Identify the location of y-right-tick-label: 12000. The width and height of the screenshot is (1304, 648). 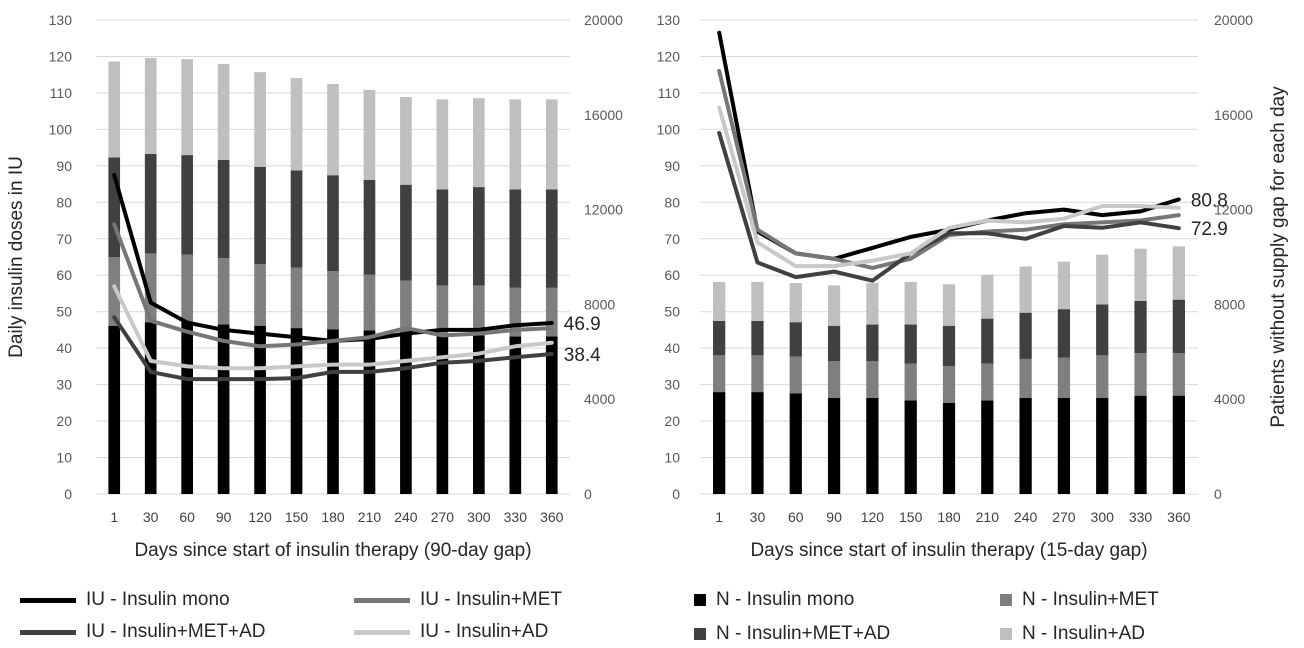
(603, 210).